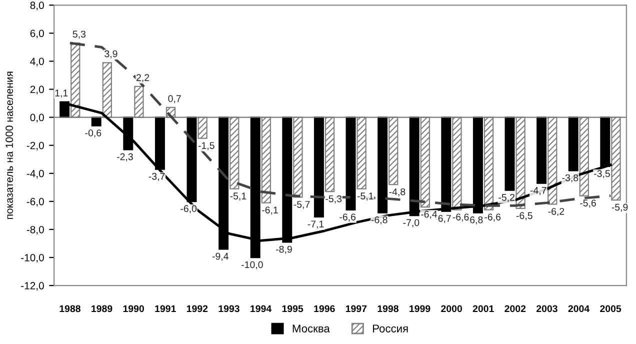 This screenshot has height=344, width=636. What do you see at coordinates (411, 223) in the screenshot?
I see `data-label: -7,0` at bounding box center [411, 223].